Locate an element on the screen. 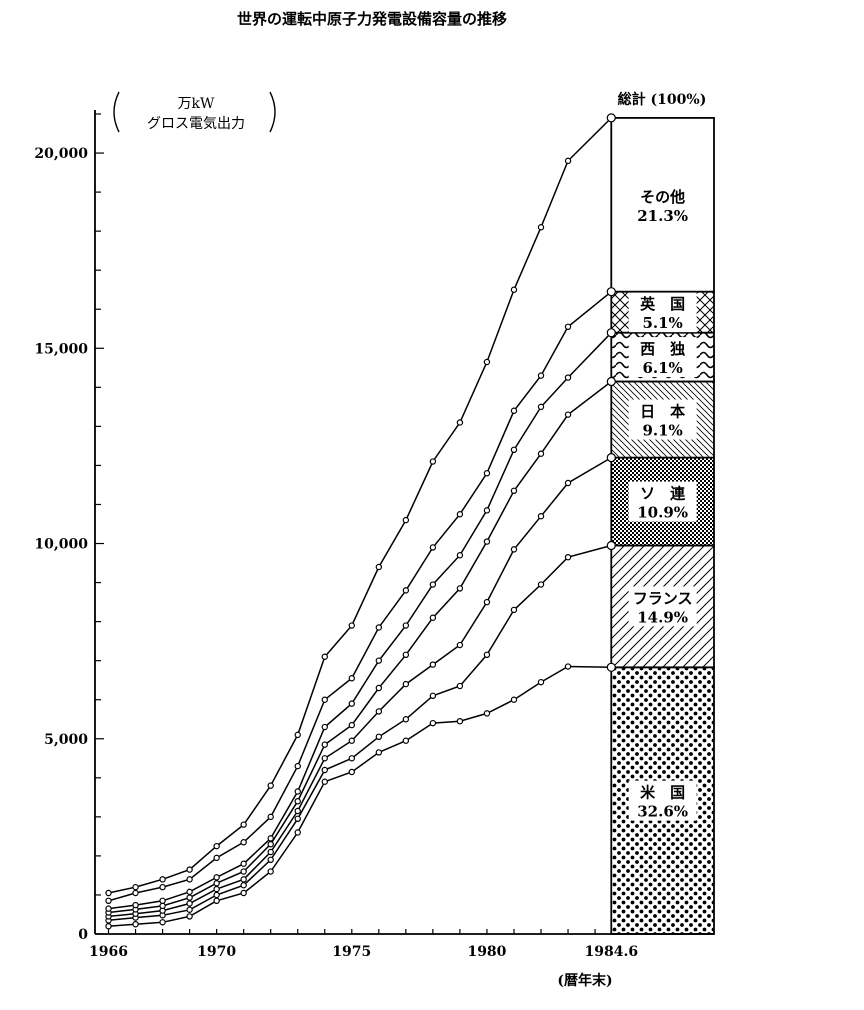  y-axis-label: 万kW グロス電気出力 is located at coordinates (194, 112).